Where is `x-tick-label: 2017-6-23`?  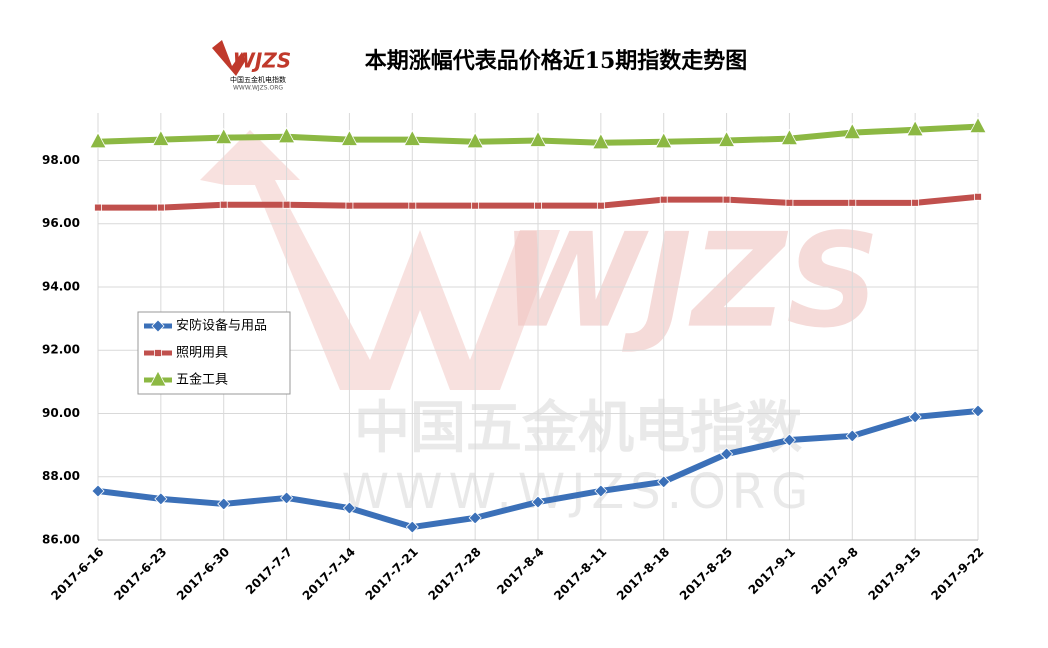 x-tick-label: 2017-6-23 is located at coordinates (140, 574).